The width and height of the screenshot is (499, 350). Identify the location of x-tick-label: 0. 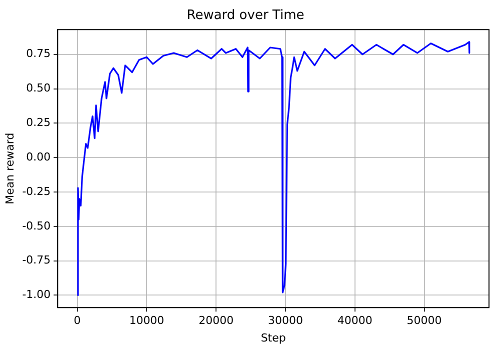
(77, 321).